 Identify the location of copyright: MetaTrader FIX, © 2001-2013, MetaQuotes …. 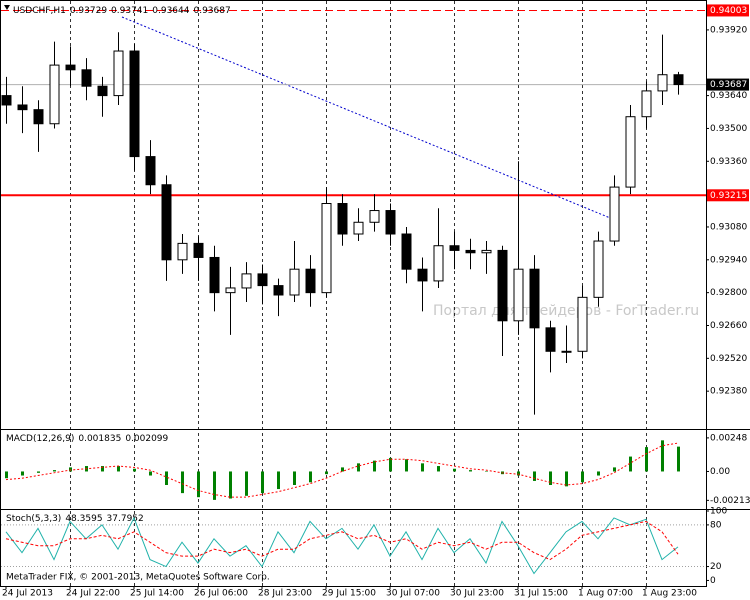
(138, 578).